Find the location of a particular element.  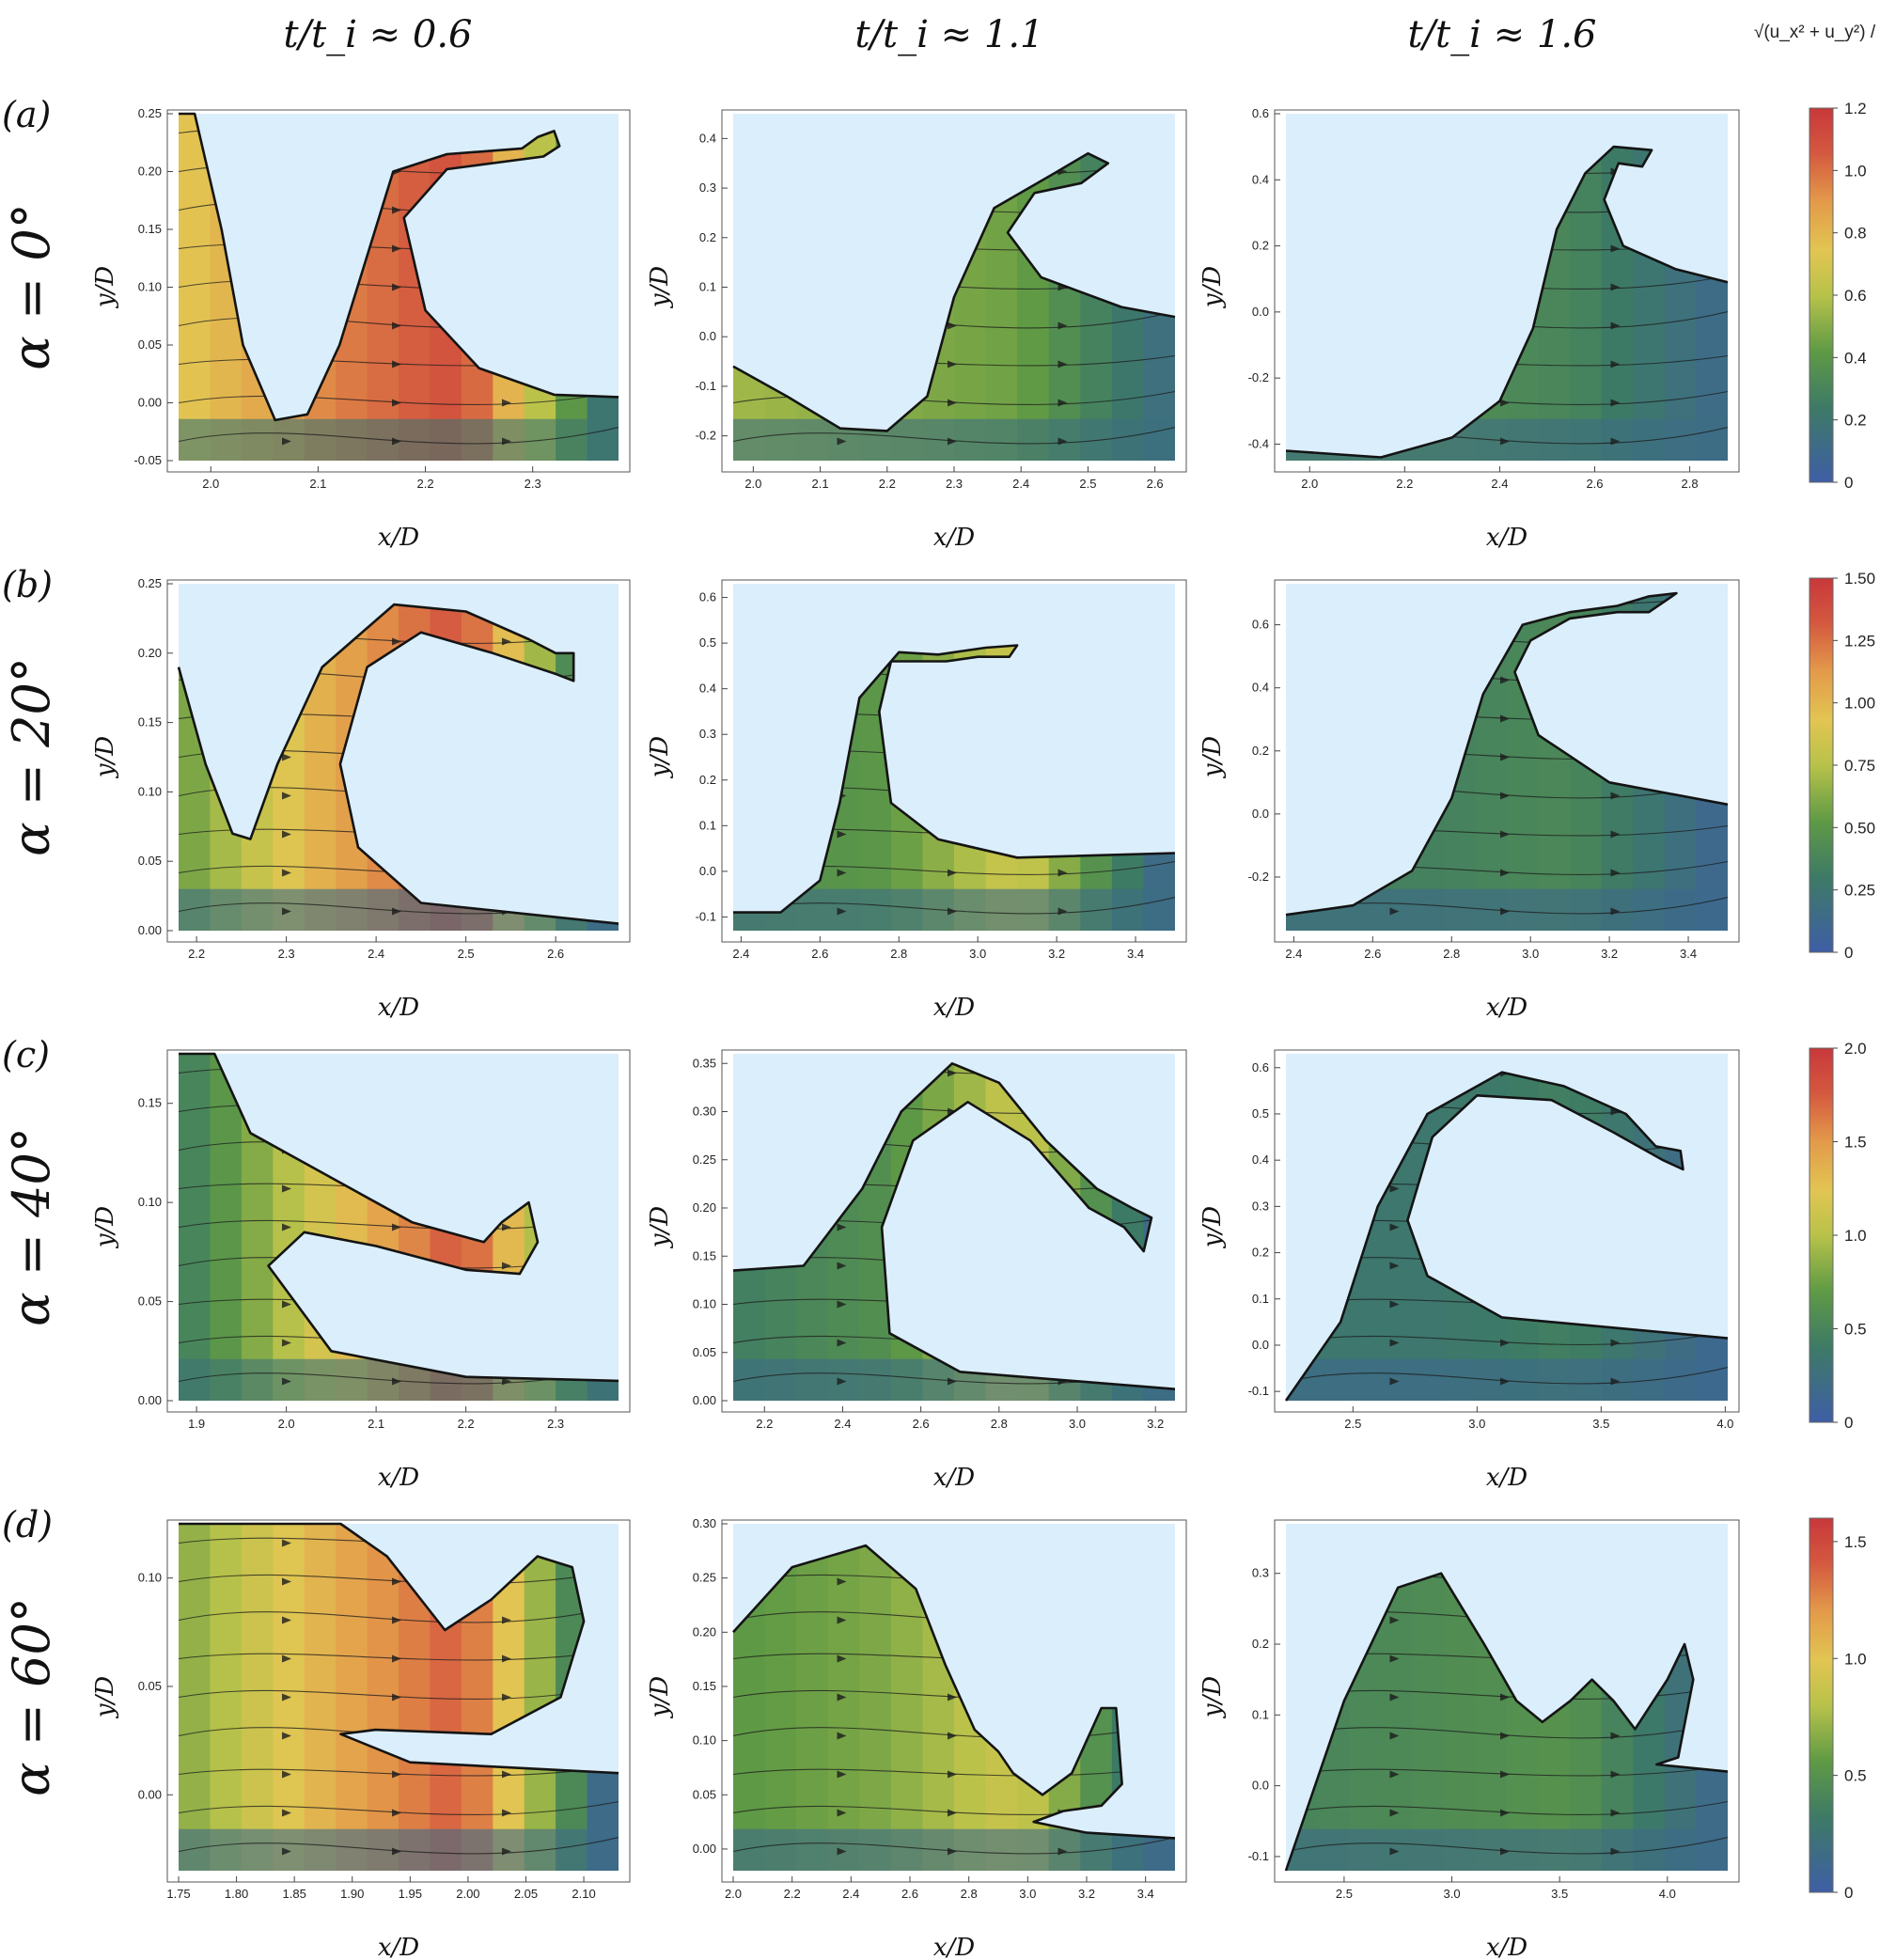

colorbar-tick-label: 1.5 is located at coordinates (1855, 1542).